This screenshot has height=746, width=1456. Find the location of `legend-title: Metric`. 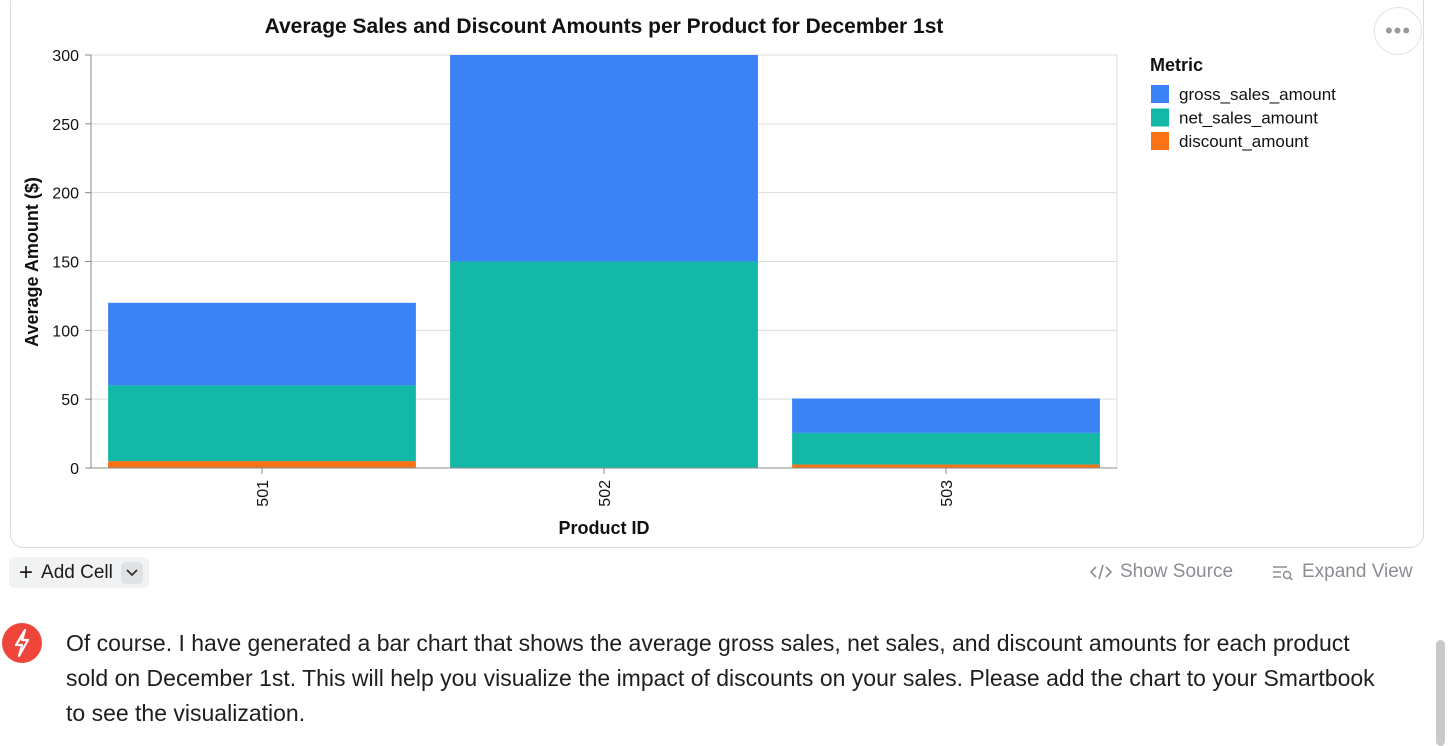

legend-title: Metric is located at coordinates (1176, 65).